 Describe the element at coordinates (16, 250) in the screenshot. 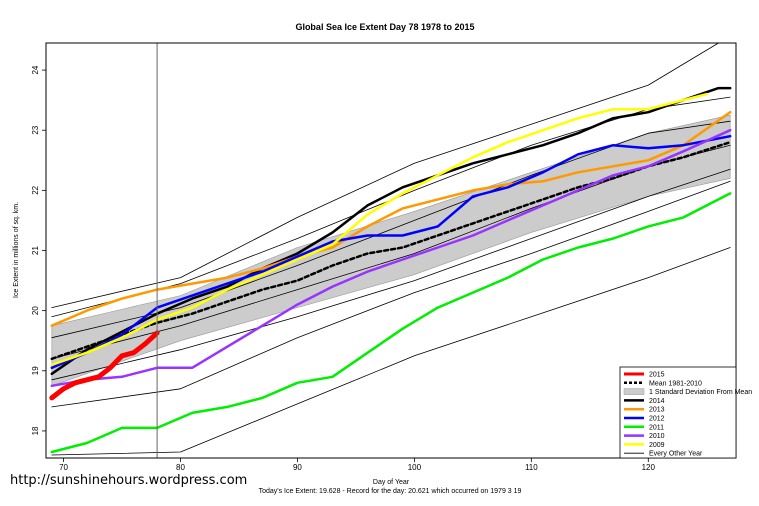

I see `y-axis-label: Ice Extent in millions of sq. km.` at that location.